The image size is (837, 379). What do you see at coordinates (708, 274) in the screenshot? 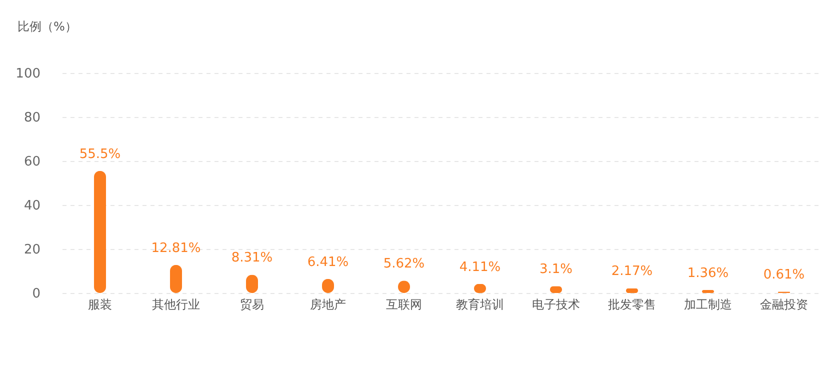
I see `data-label: 1.36%` at bounding box center [708, 274].